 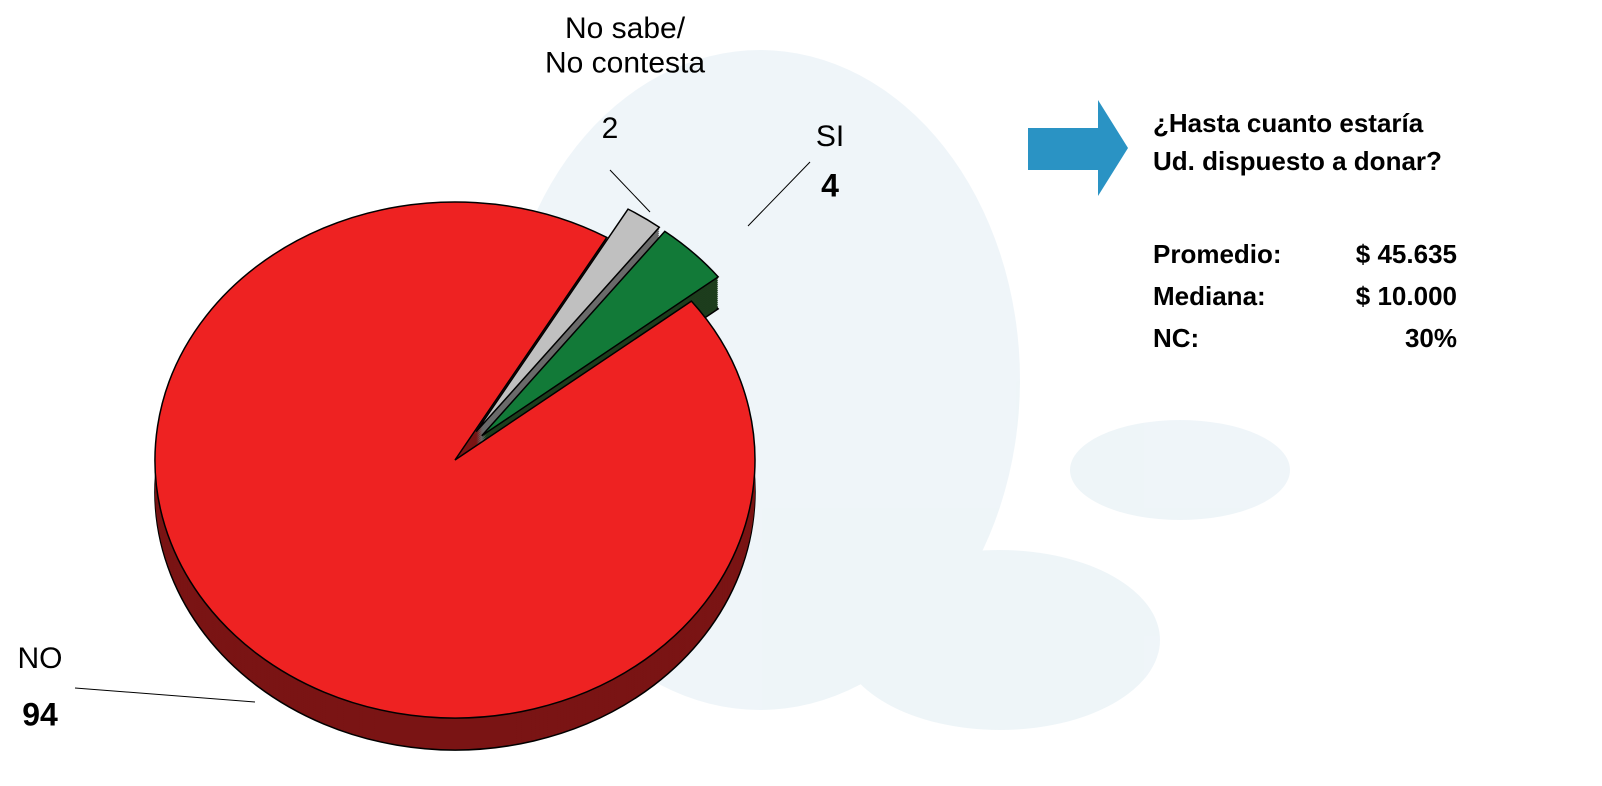 What do you see at coordinates (1217, 254) in the screenshot?
I see `stat-label: Promedio:` at bounding box center [1217, 254].